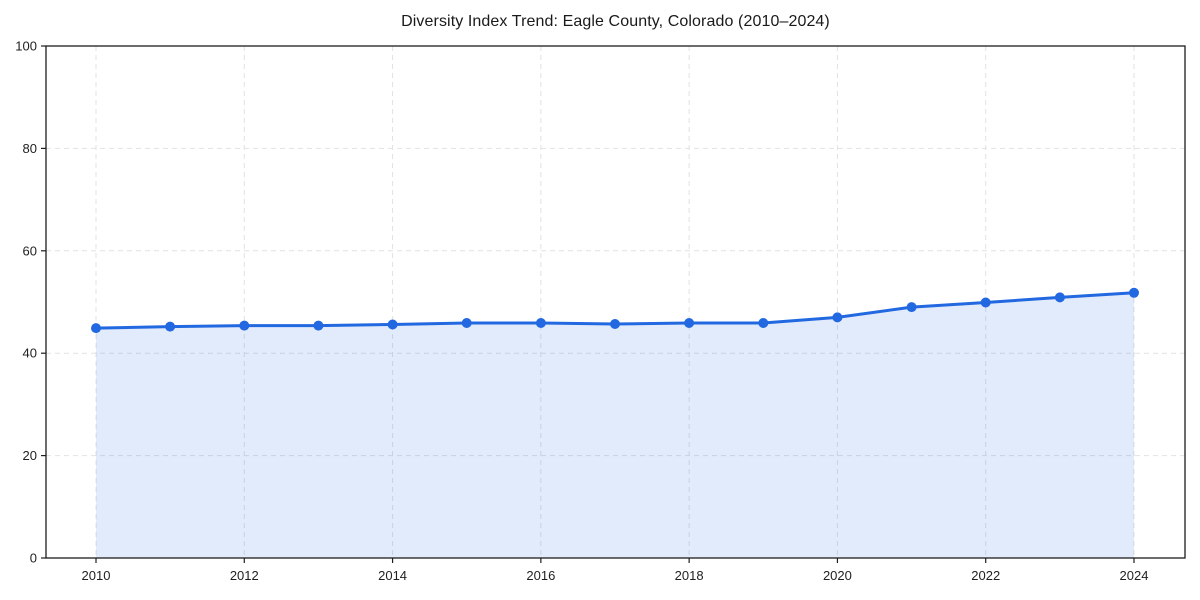  I want to click on x-tick-label: 2022, so click(985, 575).